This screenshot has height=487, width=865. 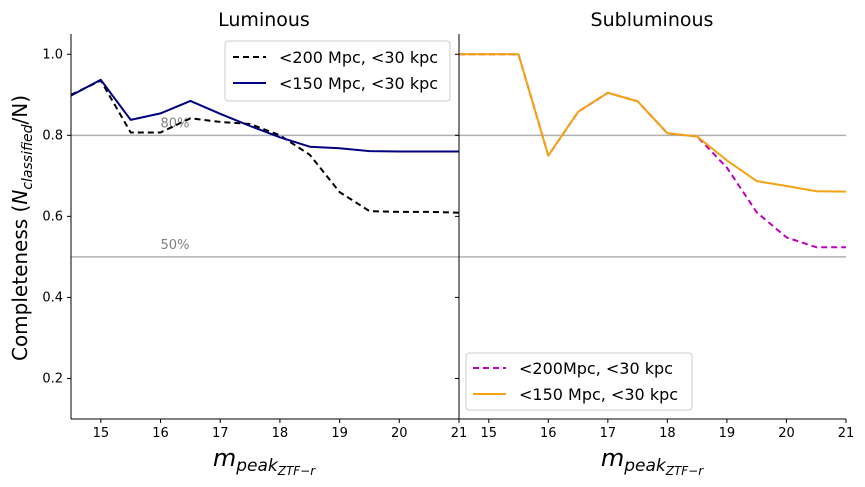 I want to click on x-axis-label-subluminous-peak: peak, so click(x=645, y=466).